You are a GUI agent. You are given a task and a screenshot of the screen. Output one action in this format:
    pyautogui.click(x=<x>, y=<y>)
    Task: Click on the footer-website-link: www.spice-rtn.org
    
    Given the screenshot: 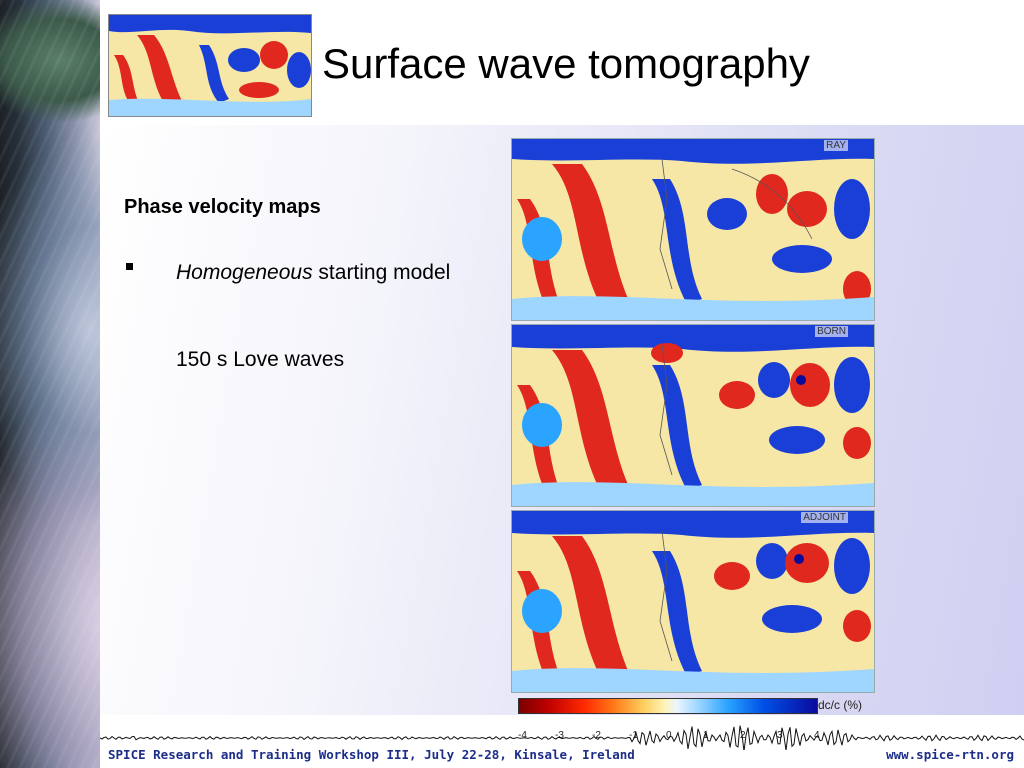 What is the action you would take?
    pyautogui.click(x=950, y=754)
    